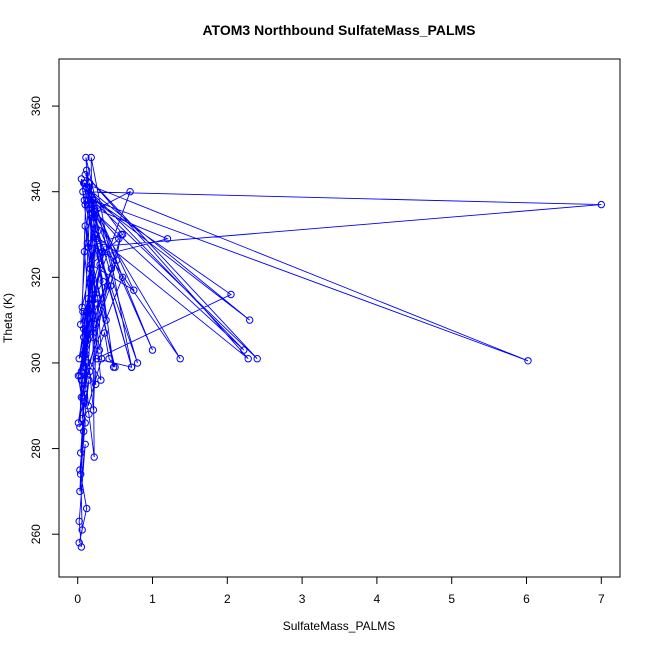 The height and width of the screenshot is (650, 650). I want to click on x-tick-label: 5, so click(451, 599).